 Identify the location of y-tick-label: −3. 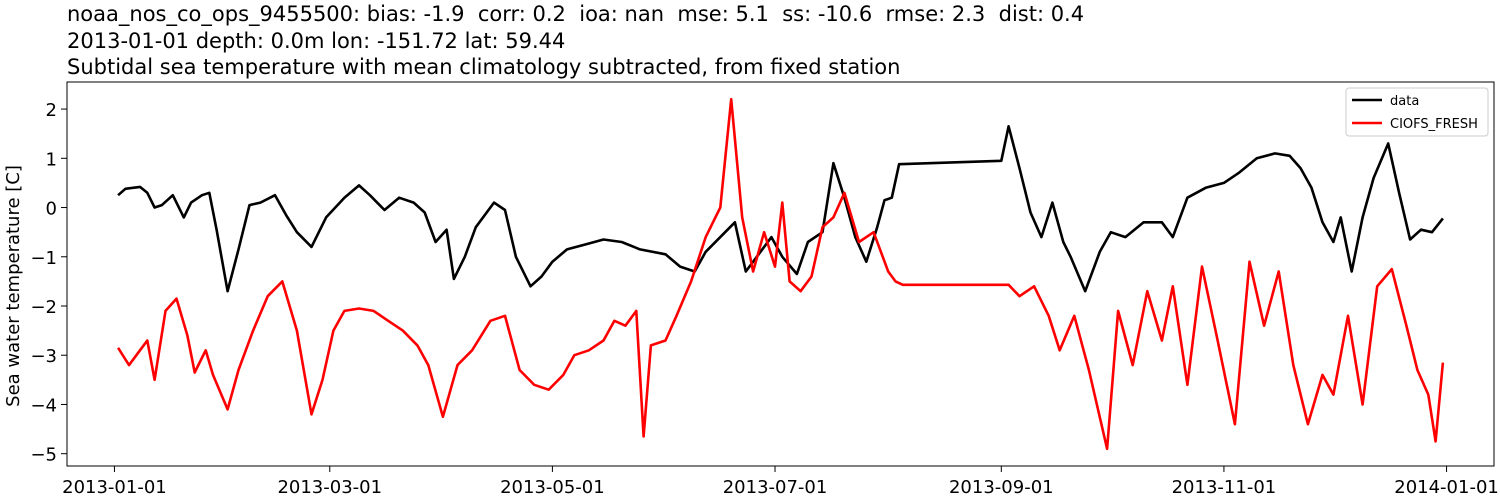
(43, 356).